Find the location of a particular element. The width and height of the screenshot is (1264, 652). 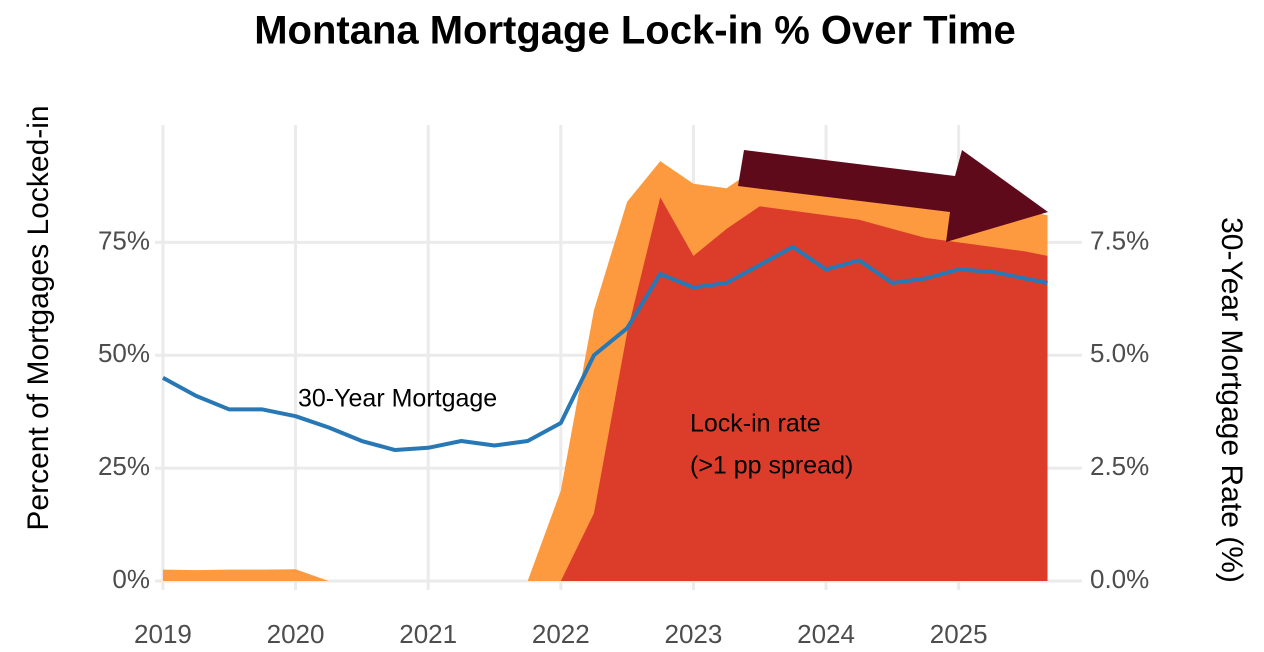

x-tick-label: 2024 is located at coordinates (826, 634).